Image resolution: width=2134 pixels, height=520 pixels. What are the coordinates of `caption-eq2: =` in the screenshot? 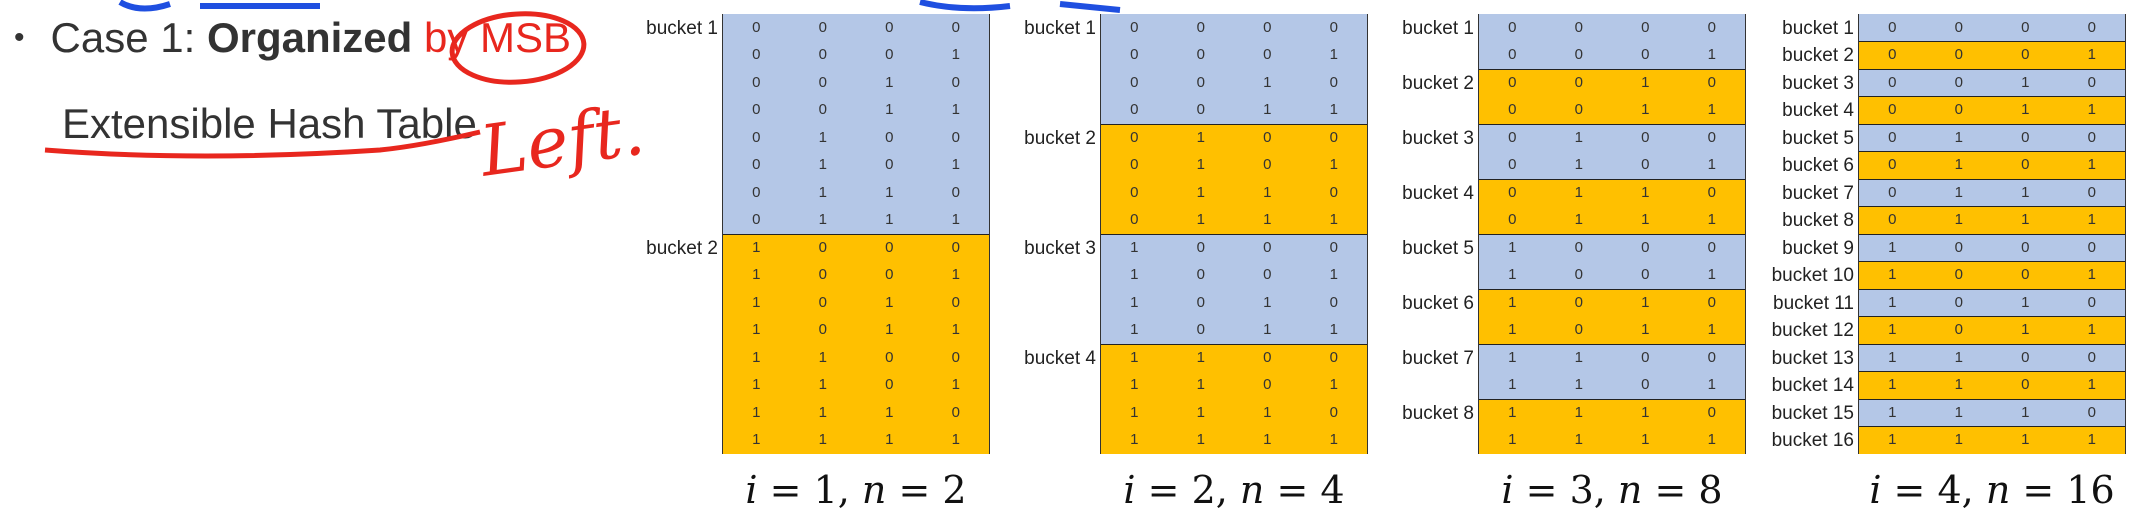 It's located at (2038, 490).